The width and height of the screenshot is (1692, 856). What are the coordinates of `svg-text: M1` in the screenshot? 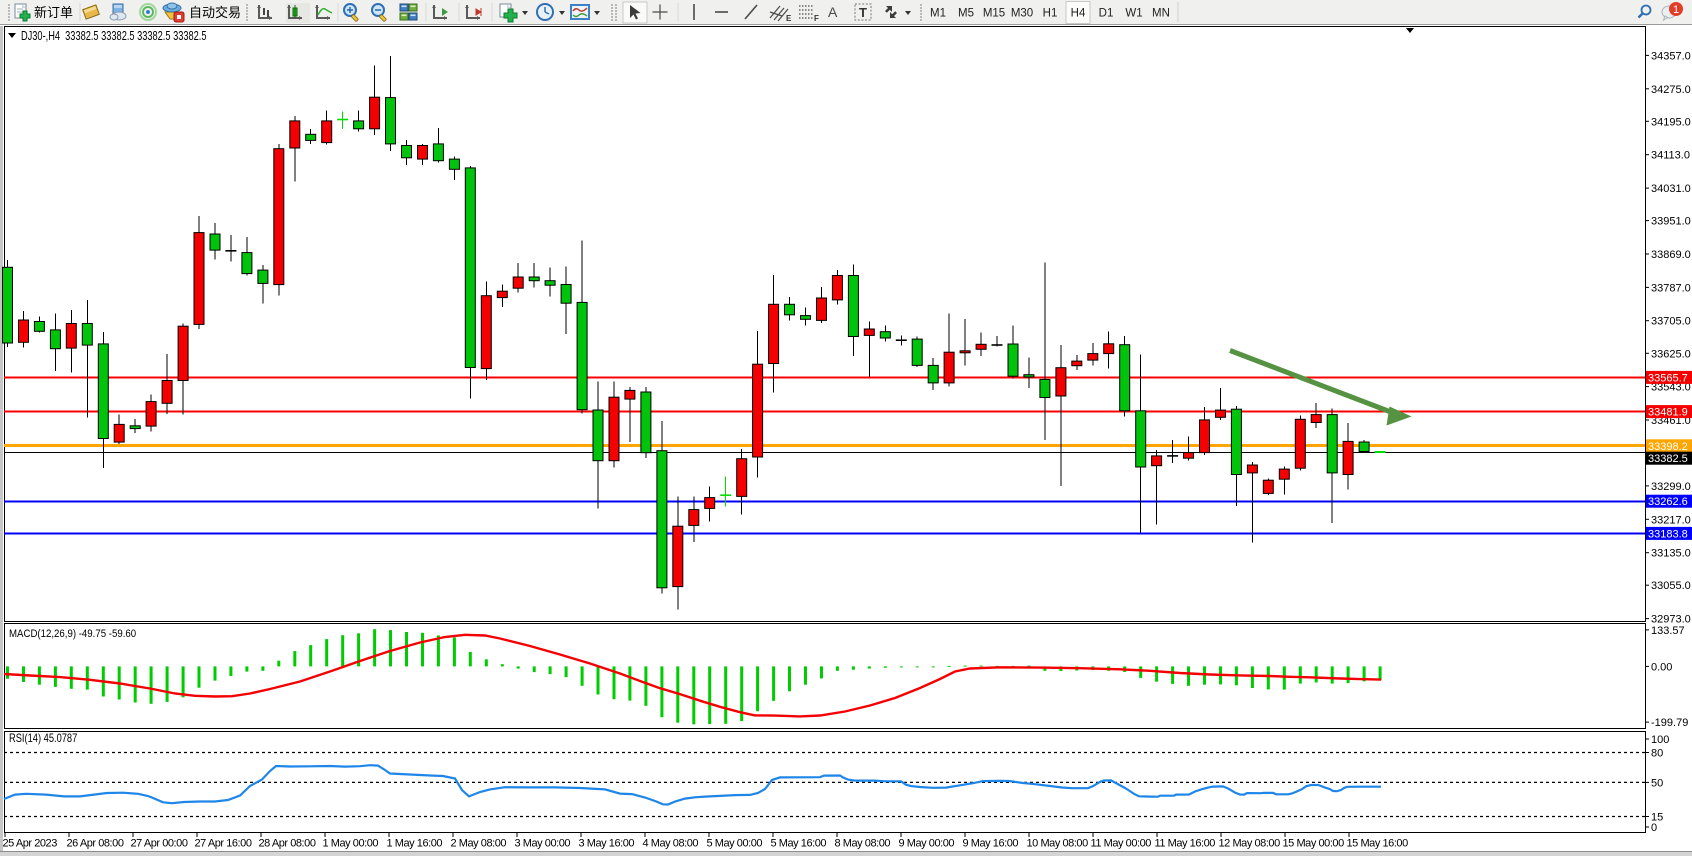 It's located at (938, 14).